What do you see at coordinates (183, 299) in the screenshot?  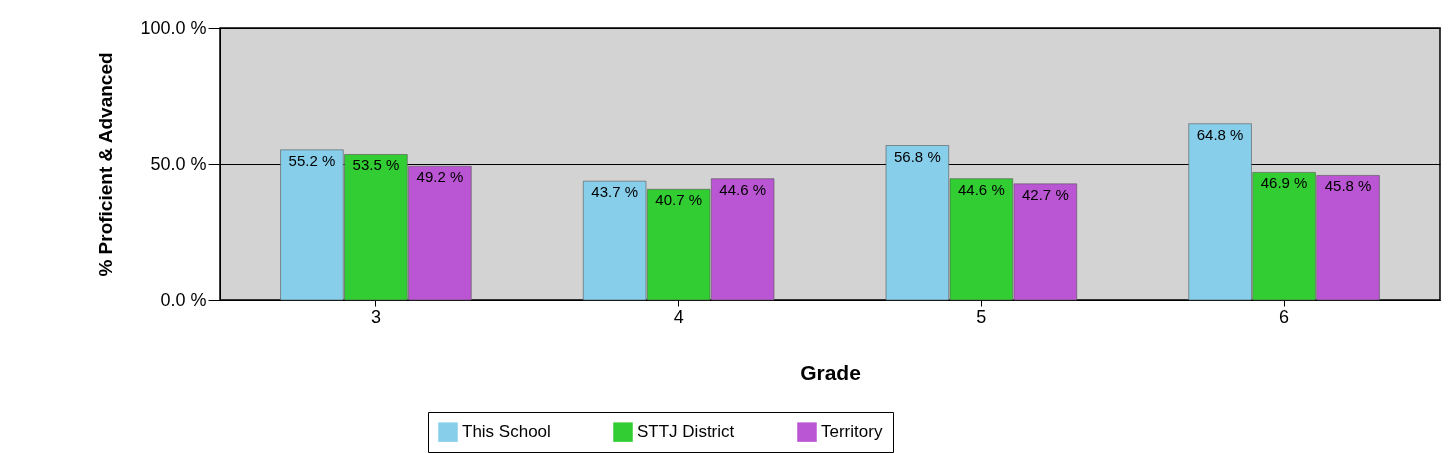 I see `y-tick-label: 0.0 %` at bounding box center [183, 299].